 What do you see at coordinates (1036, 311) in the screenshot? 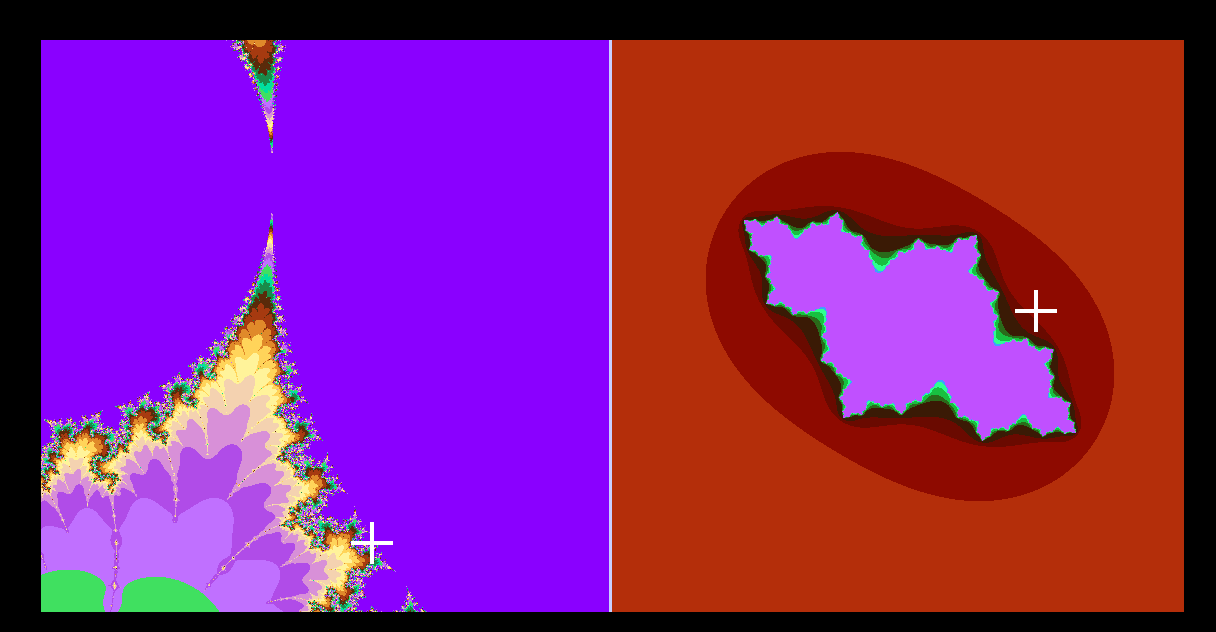
I see `julia-crosshair-icon` at bounding box center [1036, 311].